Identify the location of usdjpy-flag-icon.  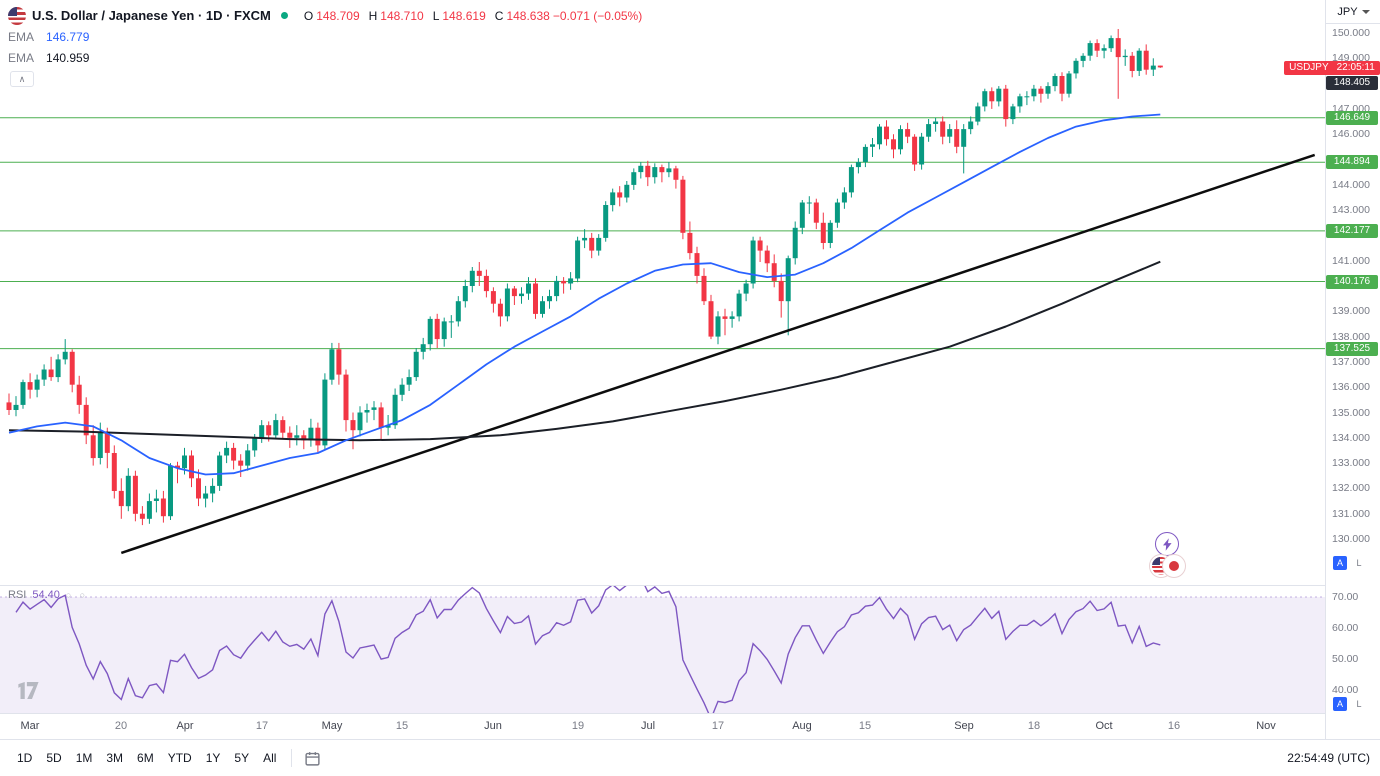
(17, 15).